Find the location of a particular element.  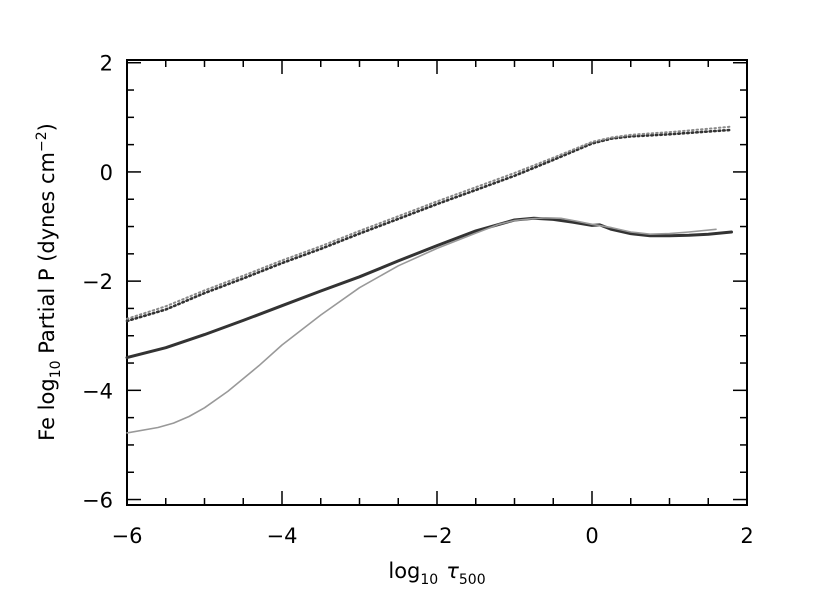

y-axis-title-mid: Partial P (dynes cm is located at coordinates (47, 256).